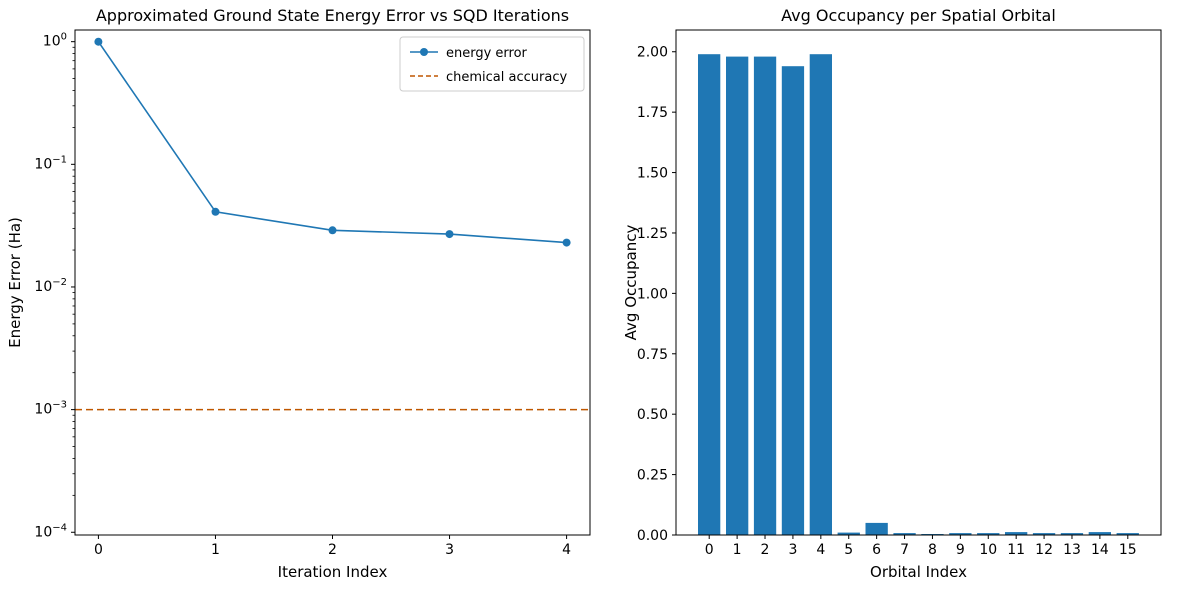 The image size is (1189, 590). Describe the element at coordinates (820, 550) in the screenshot. I see `right-x-tick-label: 4` at that location.